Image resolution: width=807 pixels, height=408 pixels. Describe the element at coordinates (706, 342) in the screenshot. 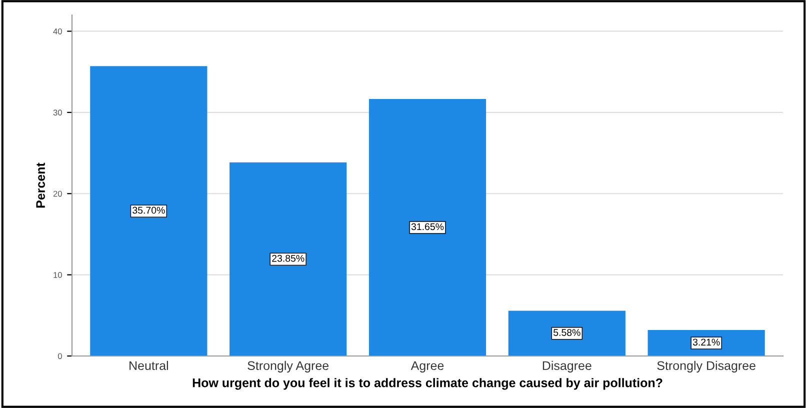

I see `data-label: 3.21%` at that location.